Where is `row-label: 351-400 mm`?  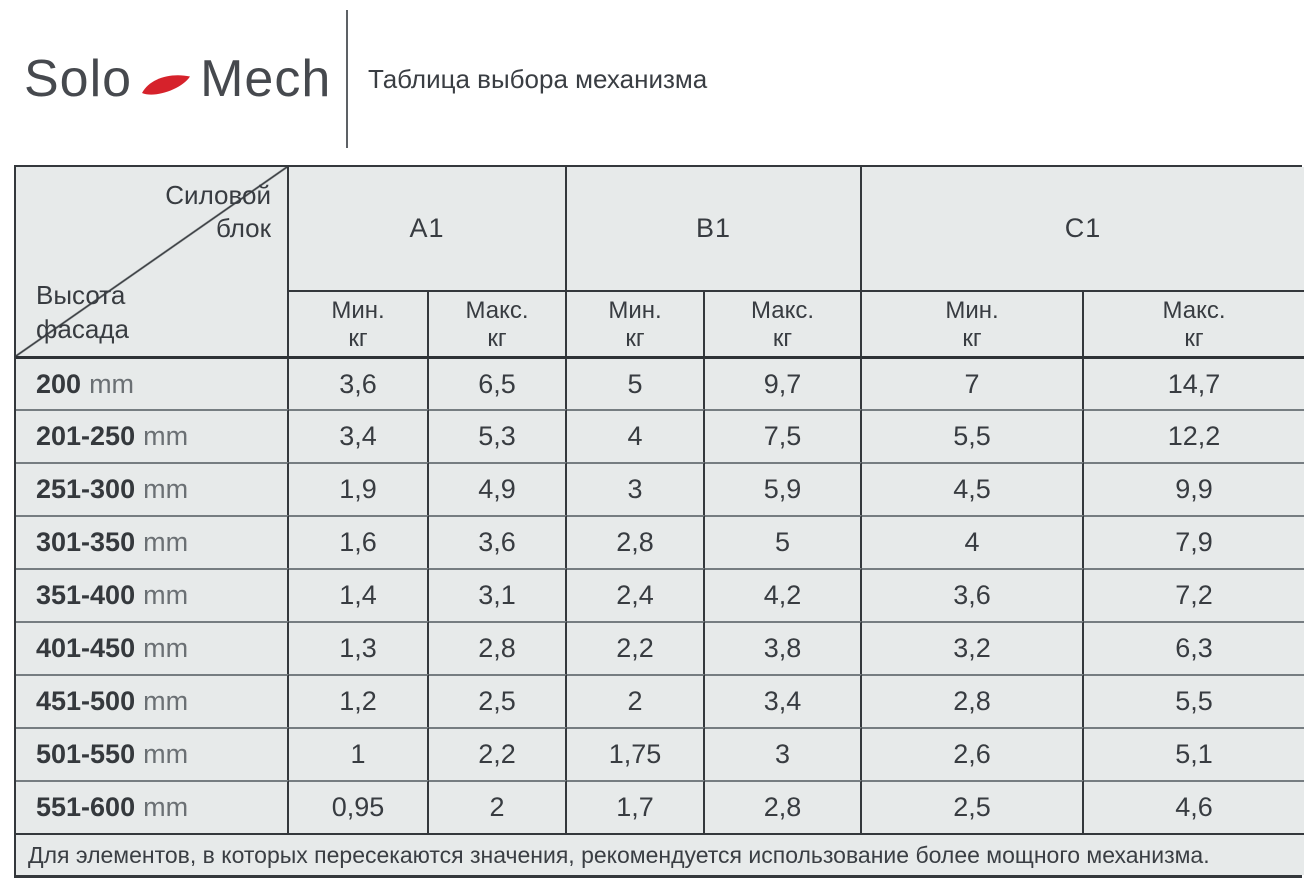 row-label: 351-400 mm is located at coordinates (152, 594).